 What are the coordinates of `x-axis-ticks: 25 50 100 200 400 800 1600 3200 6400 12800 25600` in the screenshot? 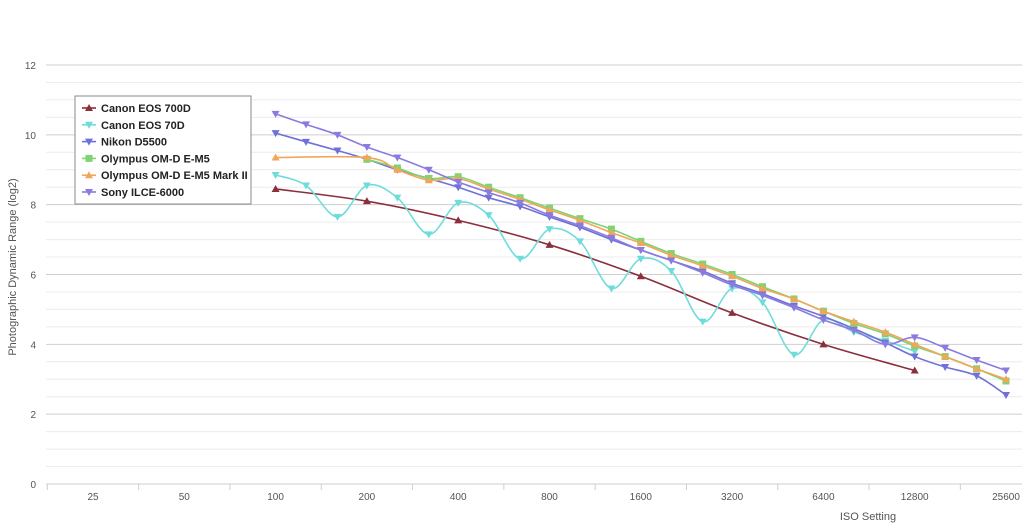 It's located at (553, 497).